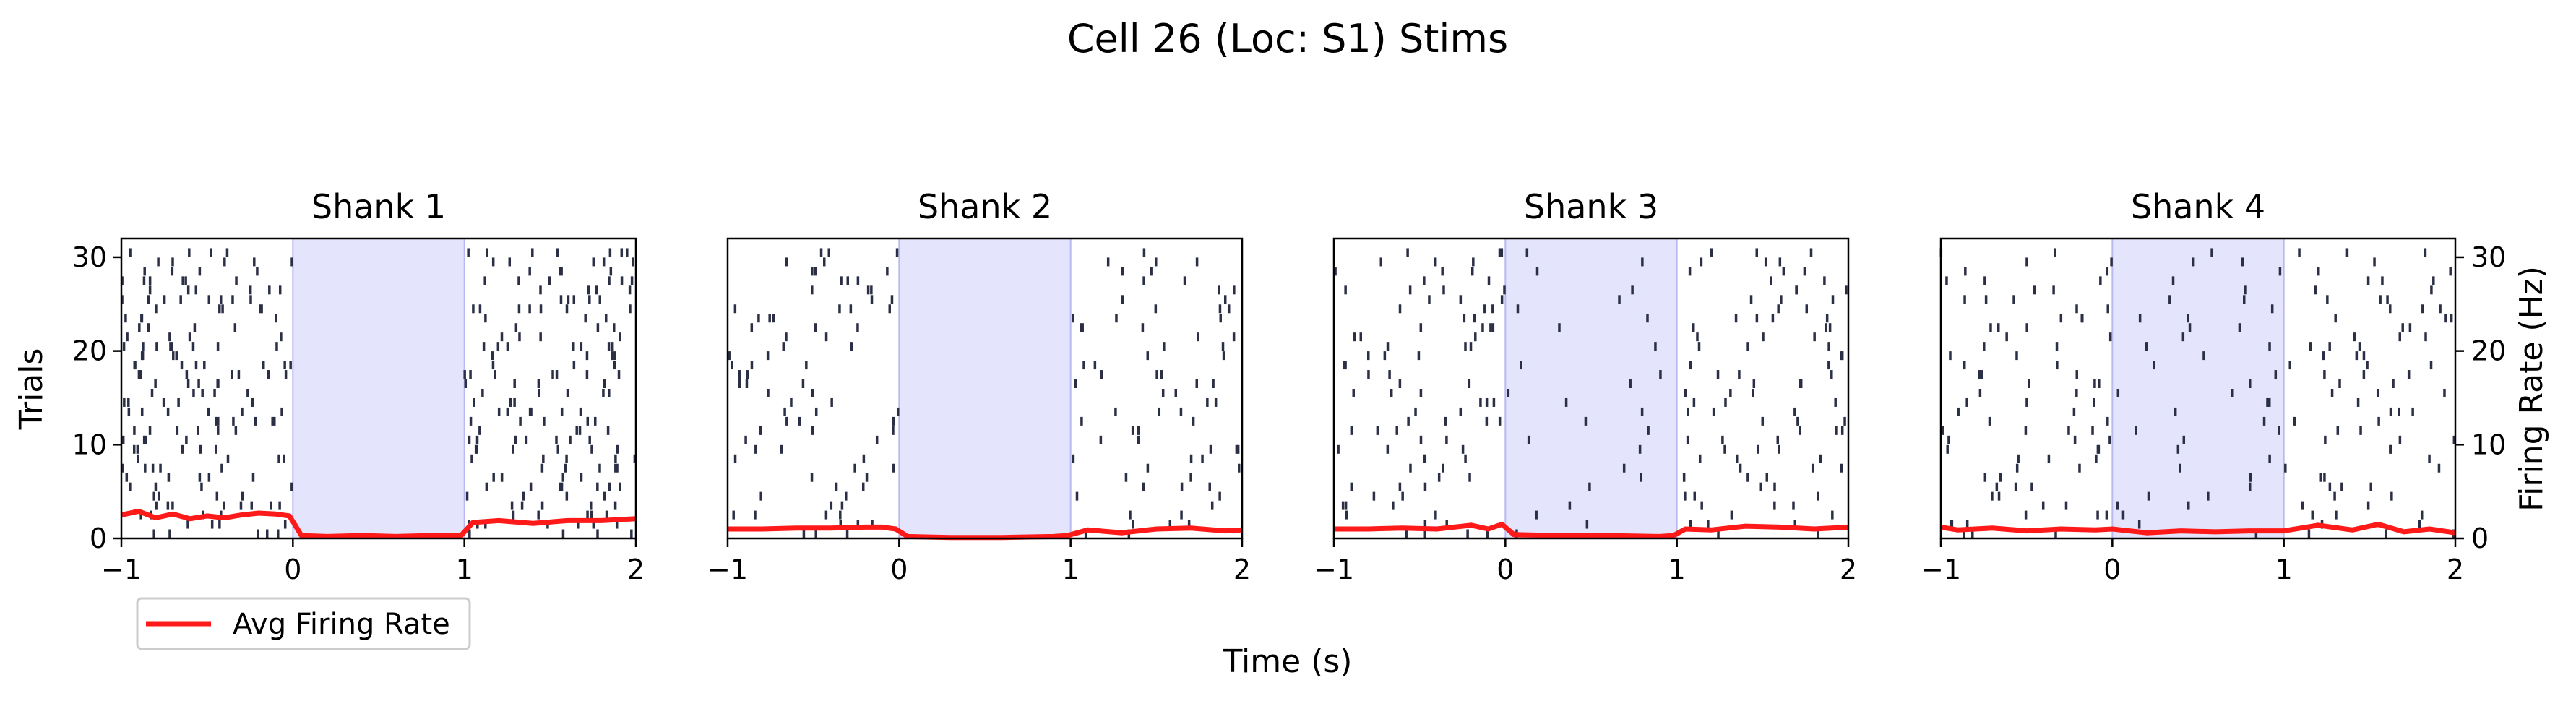  What do you see at coordinates (2480, 538) in the screenshot?
I see `rate-tick-label: 0` at bounding box center [2480, 538].